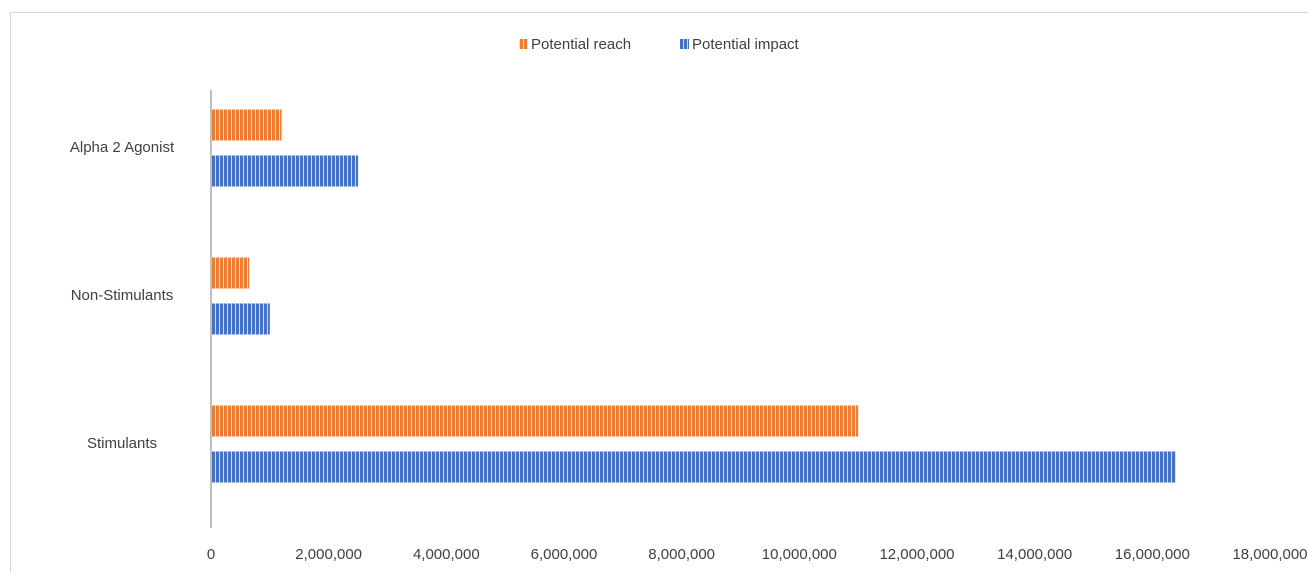  What do you see at coordinates (693, 467) in the screenshot?
I see `bar-stimulants-potential-impact` at bounding box center [693, 467].